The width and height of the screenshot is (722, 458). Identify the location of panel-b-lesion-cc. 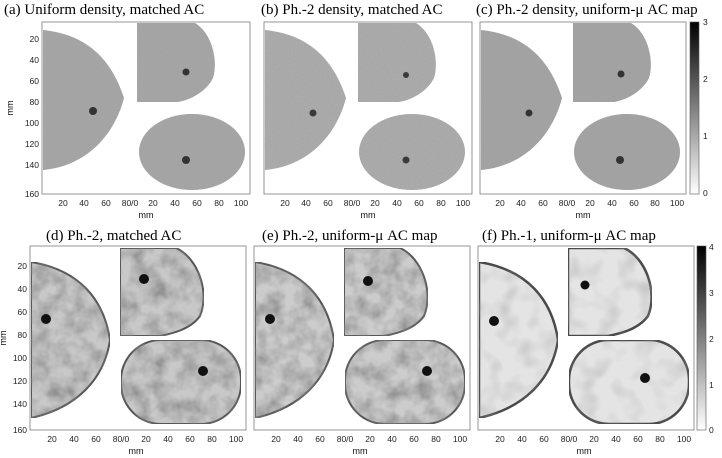
(406, 75).